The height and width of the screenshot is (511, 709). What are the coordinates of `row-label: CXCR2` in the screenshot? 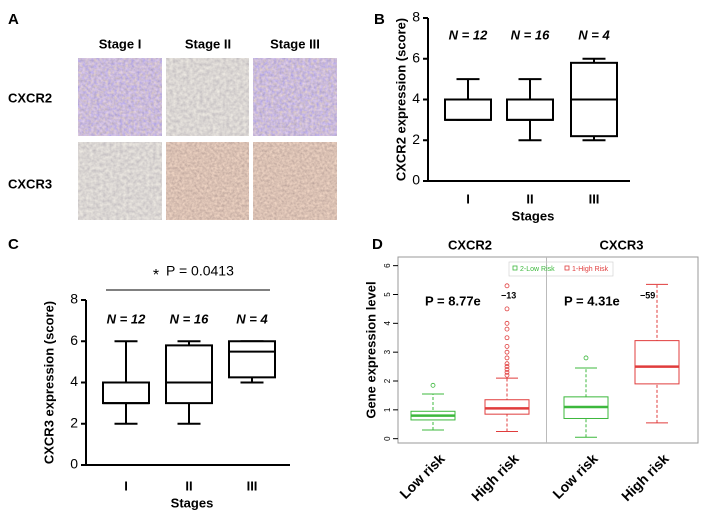 It's located at (30, 97).